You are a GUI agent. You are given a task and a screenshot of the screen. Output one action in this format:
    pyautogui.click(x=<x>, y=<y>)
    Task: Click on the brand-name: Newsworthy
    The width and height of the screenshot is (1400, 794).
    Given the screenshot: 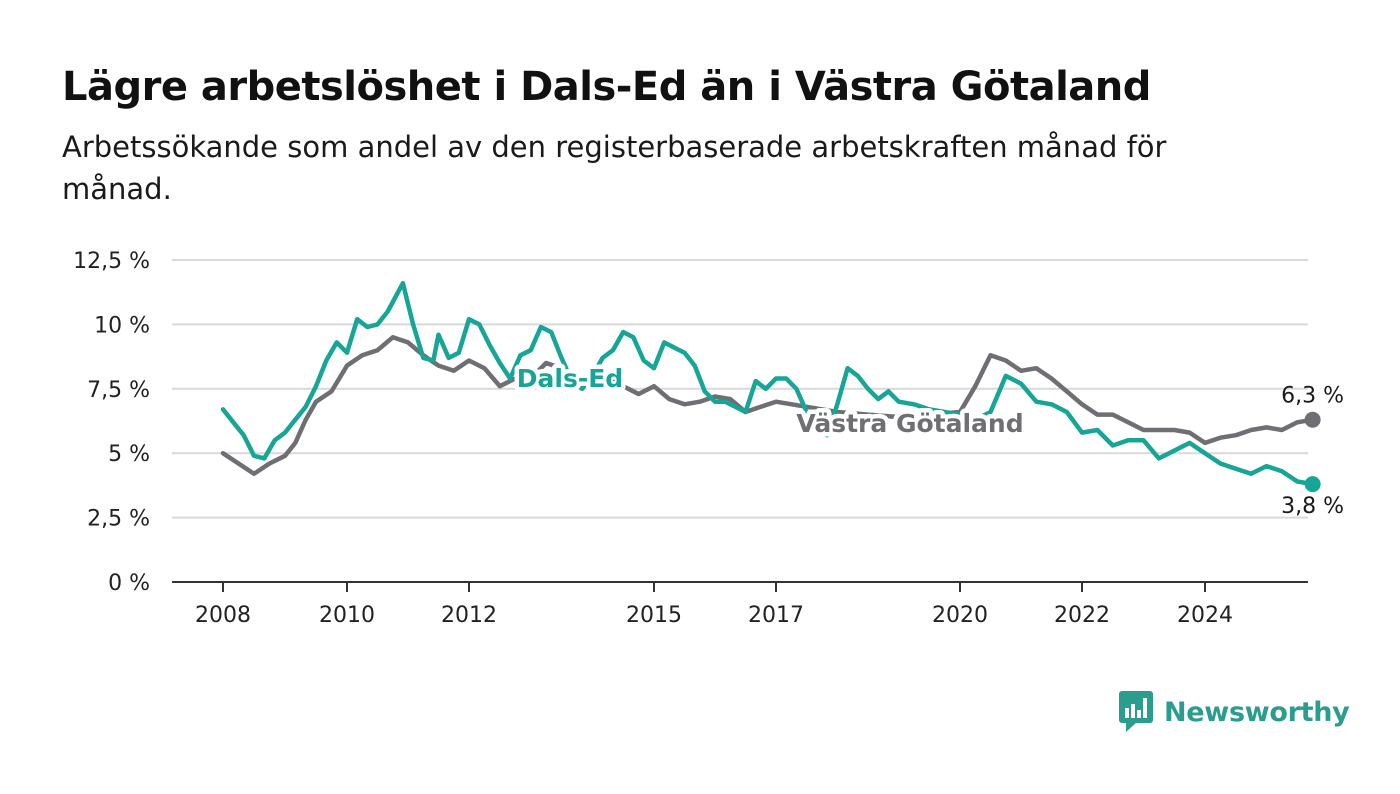 What is the action you would take?
    pyautogui.click(x=1257, y=712)
    